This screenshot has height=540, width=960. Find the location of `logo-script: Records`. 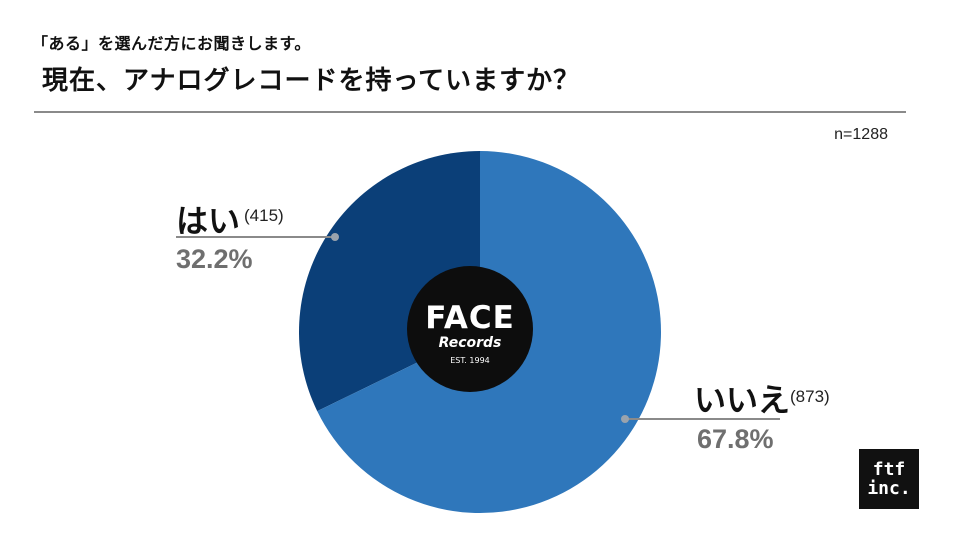

logo-script: Records is located at coordinates (470, 343).